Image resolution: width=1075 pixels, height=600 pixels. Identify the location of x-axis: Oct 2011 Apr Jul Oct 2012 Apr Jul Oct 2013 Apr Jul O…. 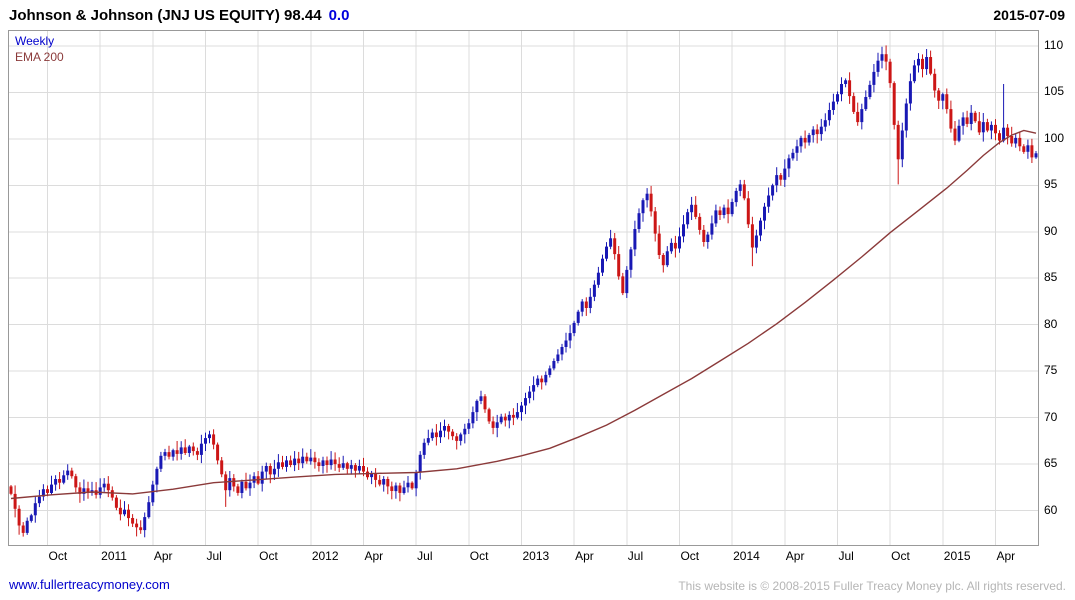
(537, 556).